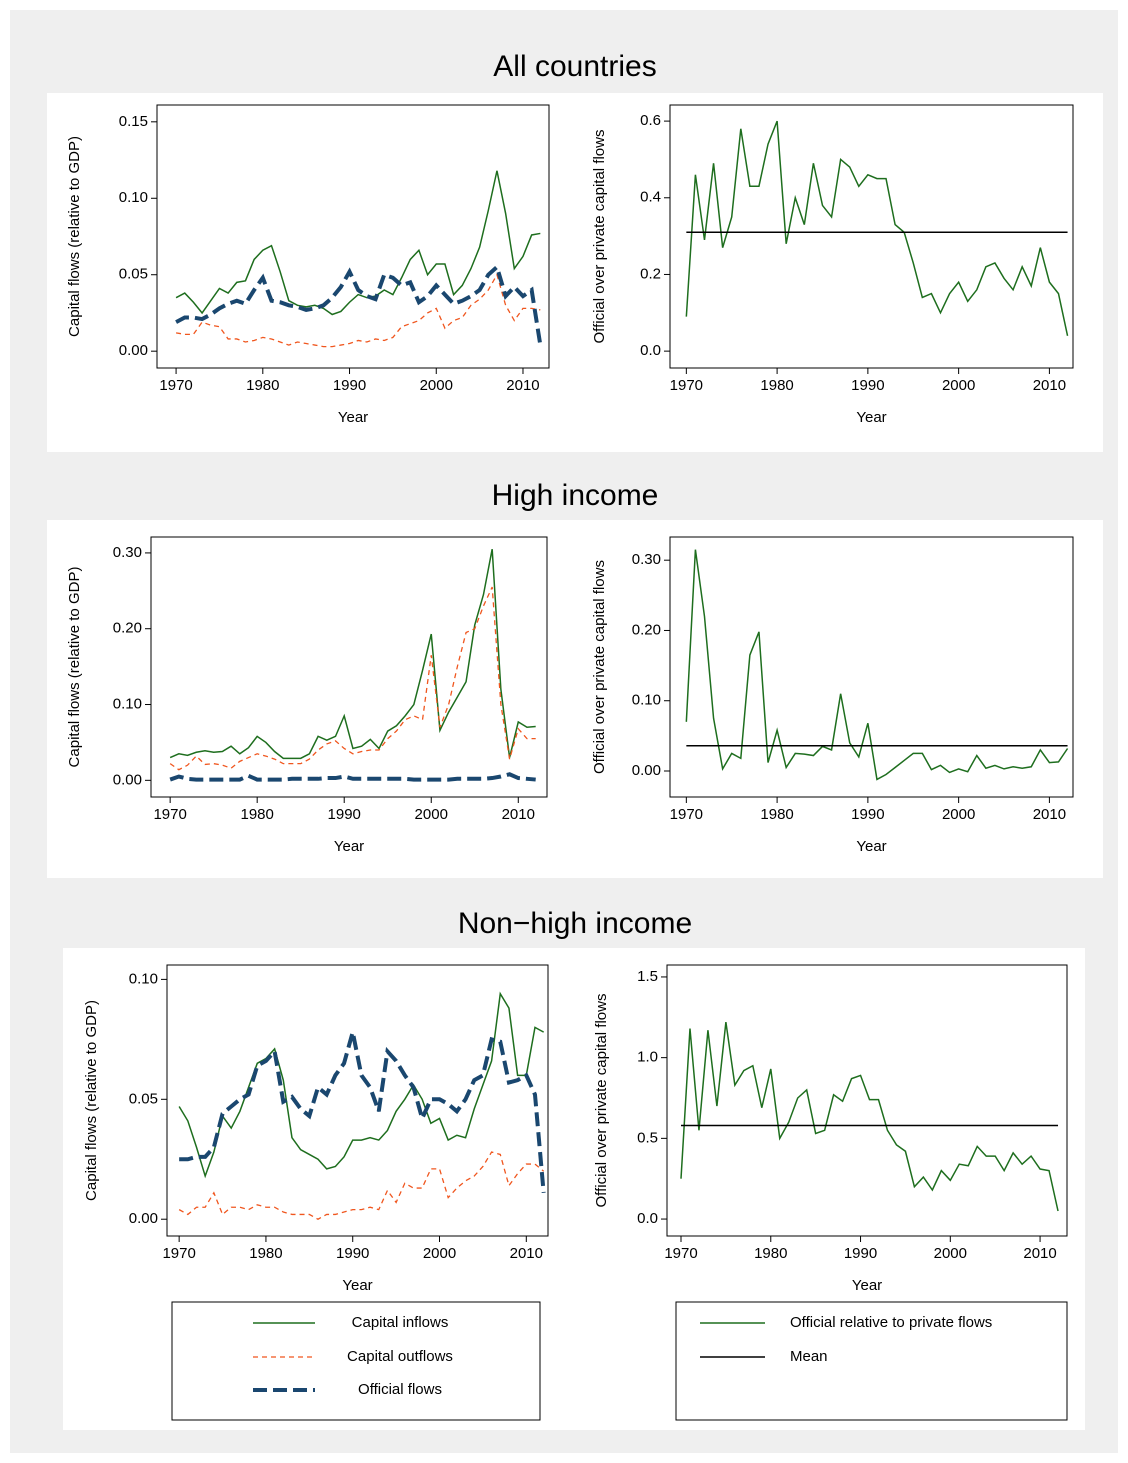 The height and width of the screenshot is (1463, 1128). I want to click on y-tick-label: 0.4, so click(650, 197).